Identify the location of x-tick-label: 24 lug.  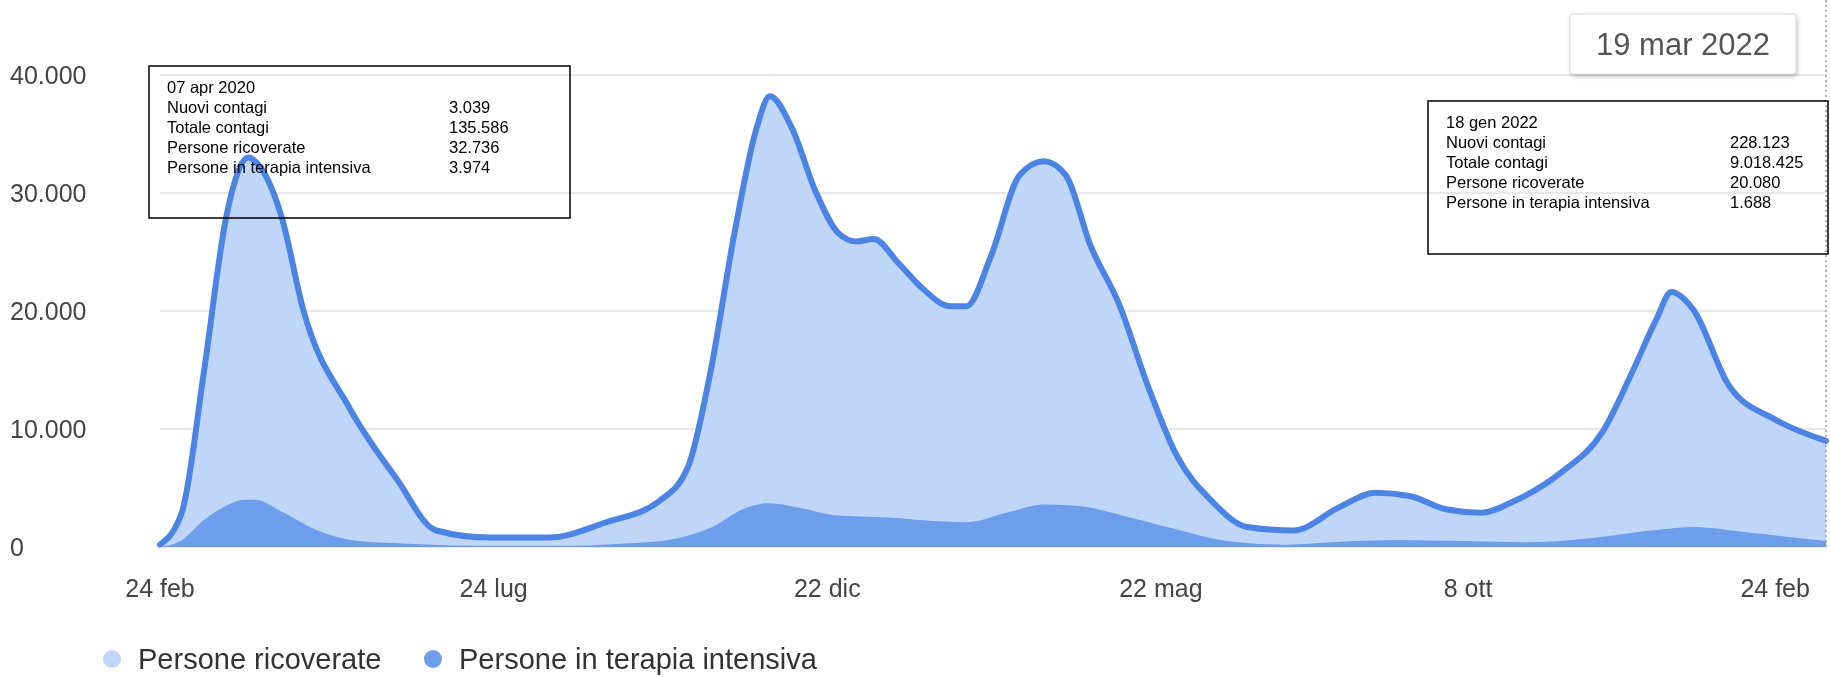
(493, 588).